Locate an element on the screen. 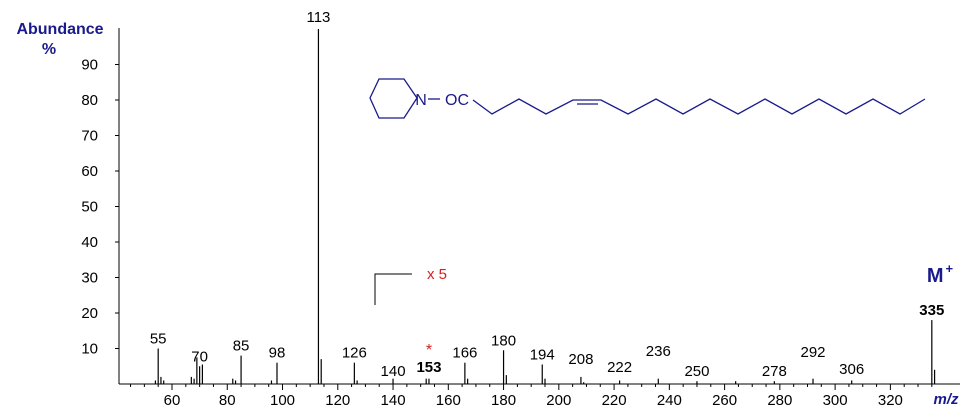 Image resolution: width=974 pixels, height=417 pixels. peak-label: 85 is located at coordinates (241, 346).